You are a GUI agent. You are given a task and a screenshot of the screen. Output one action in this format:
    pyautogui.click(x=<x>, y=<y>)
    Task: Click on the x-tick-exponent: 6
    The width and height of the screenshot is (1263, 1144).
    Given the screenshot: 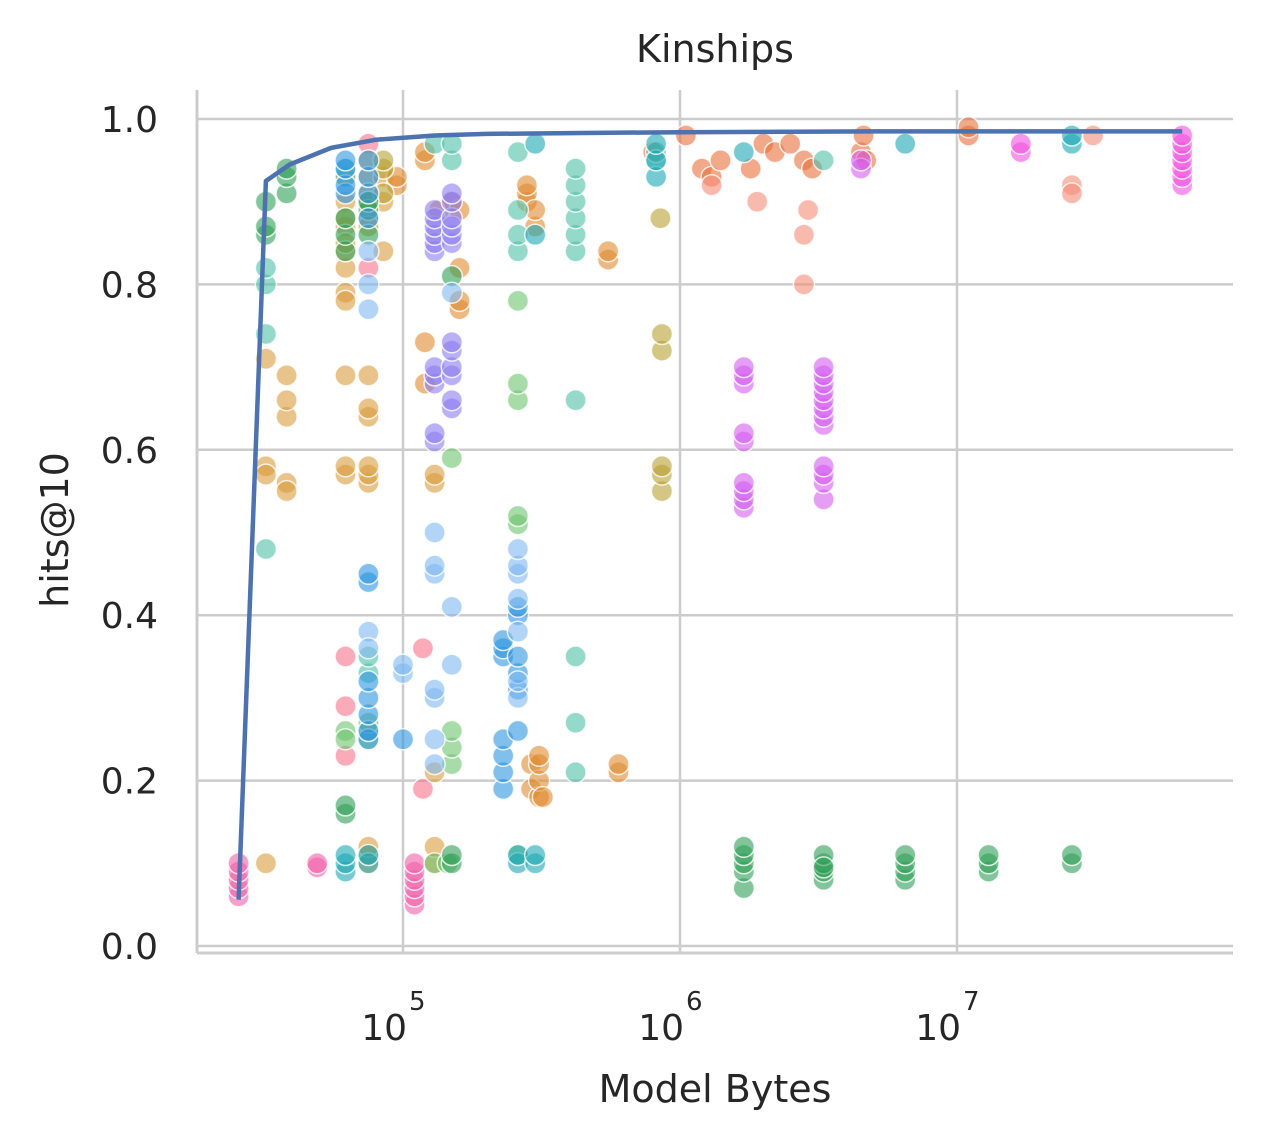 What is the action you would take?
    pyautogui.click(x=694, y=1002)
    